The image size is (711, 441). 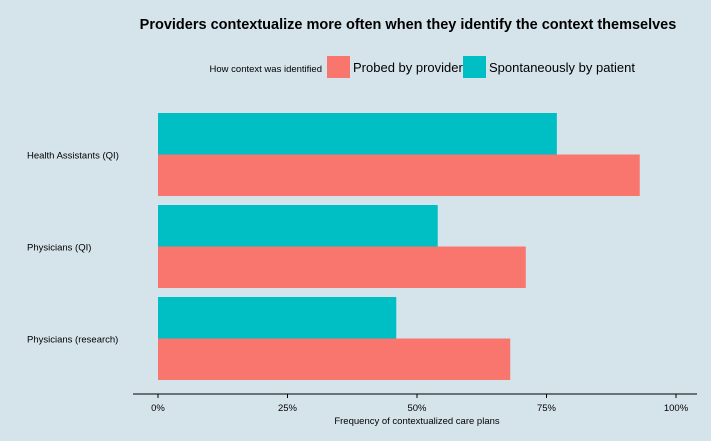 I want to click on category-label-1: Physicians (QI), so click(x=59, y=248).